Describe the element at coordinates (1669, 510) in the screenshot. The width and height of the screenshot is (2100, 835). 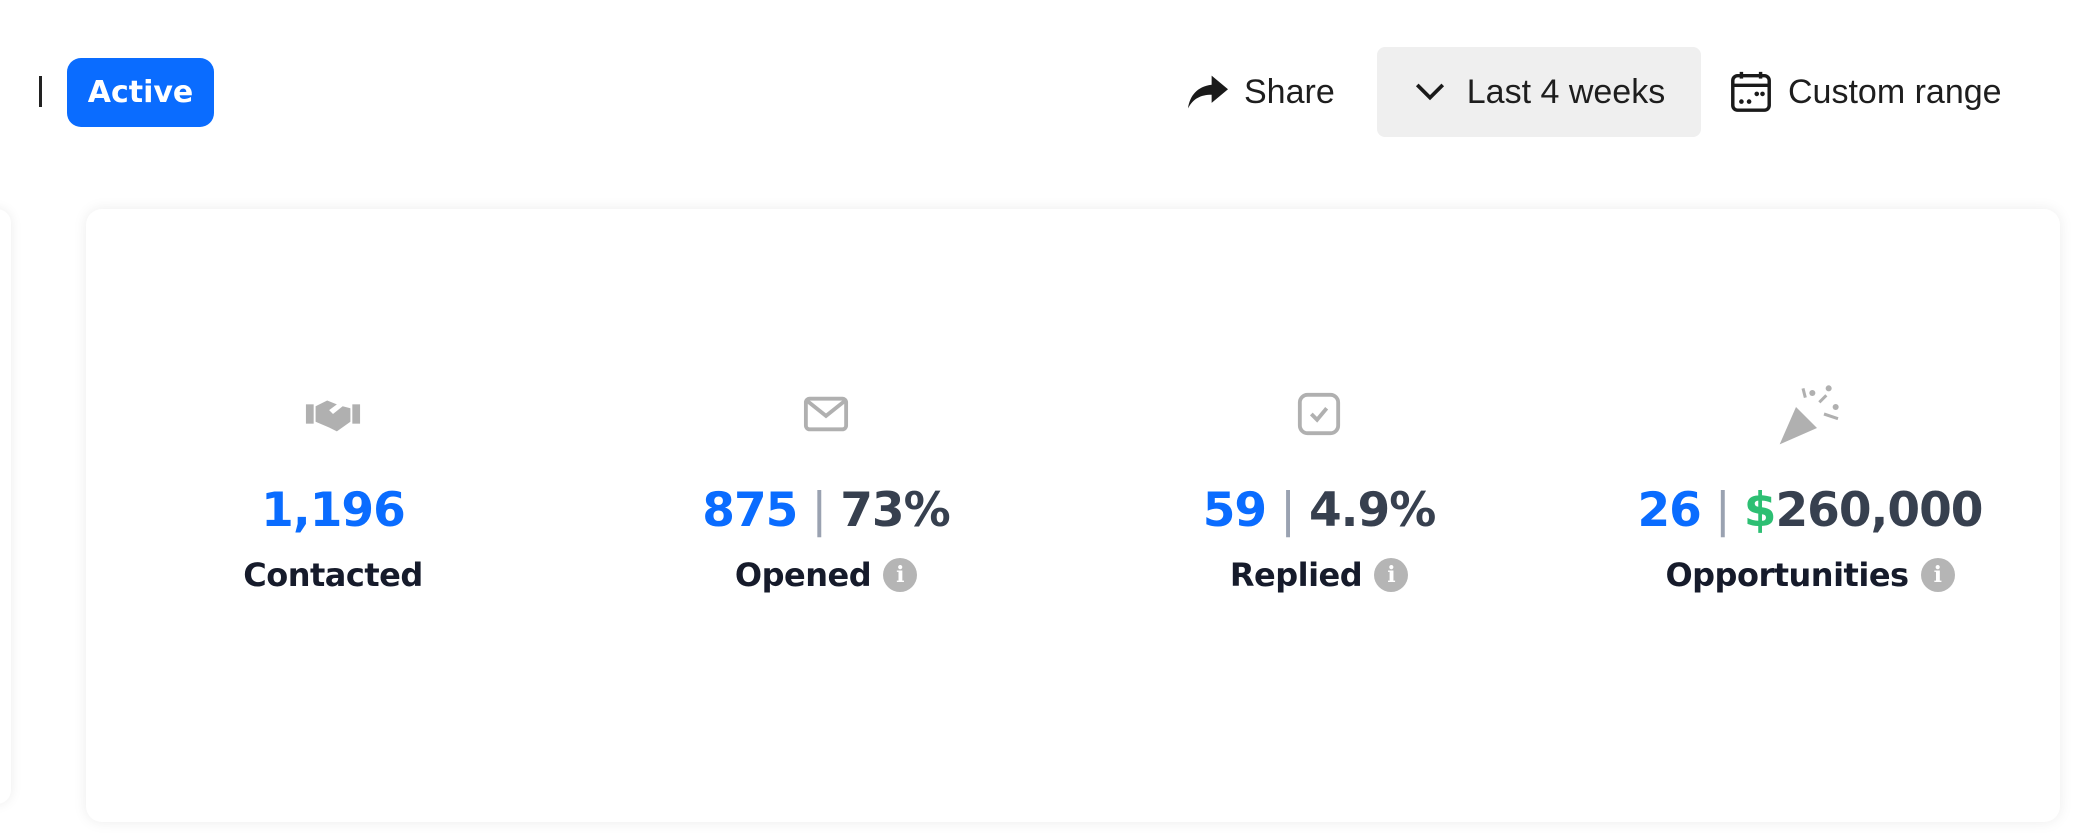
I see `opportunities-count: 26` at that location.